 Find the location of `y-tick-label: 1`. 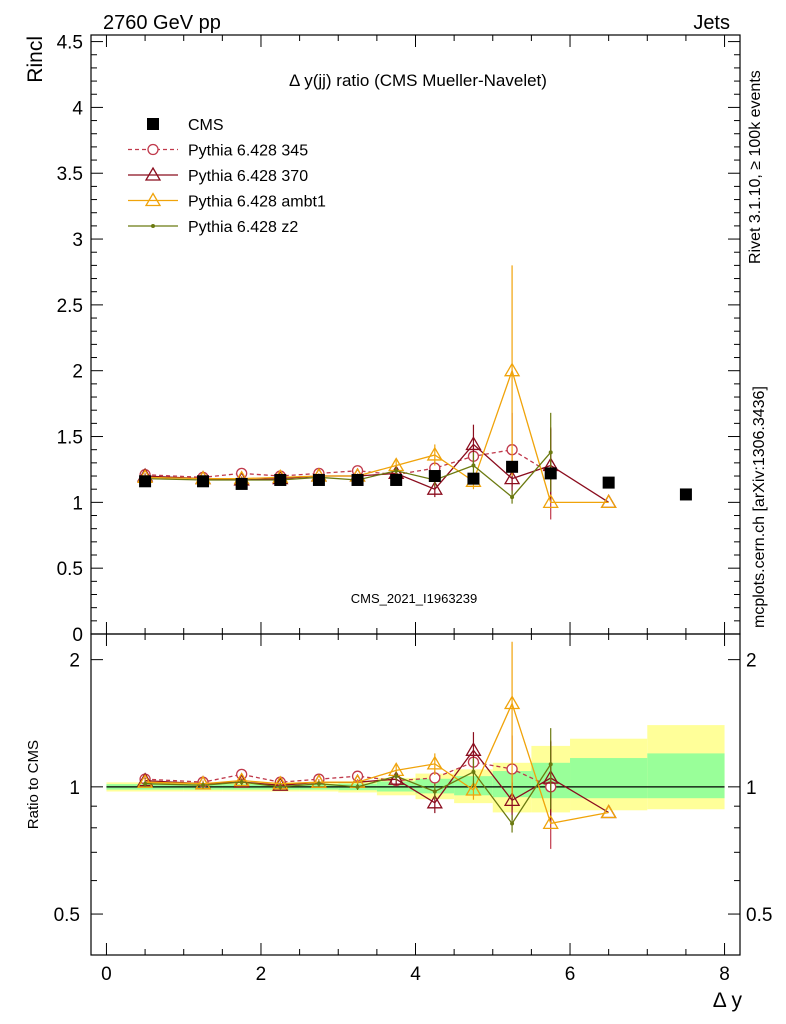

y-tick-label: 1 is located at coordinates (77, 503).